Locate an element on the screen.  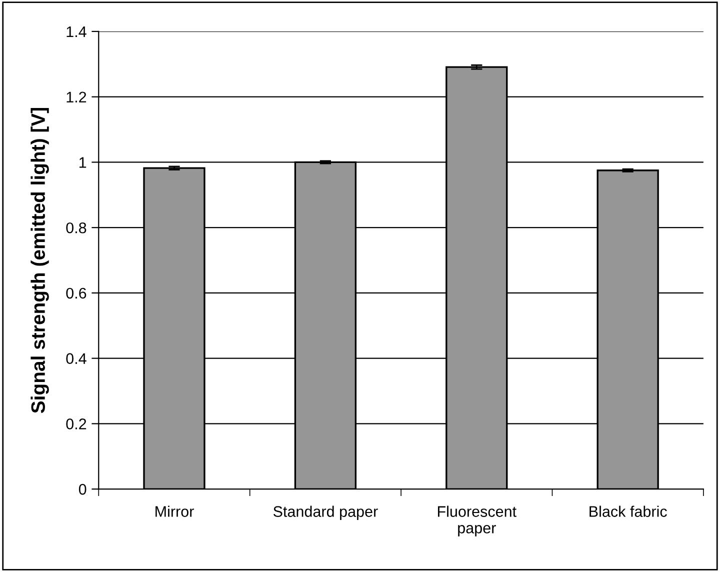
y-tick-label: 1 is located at coordinates (83, 162).